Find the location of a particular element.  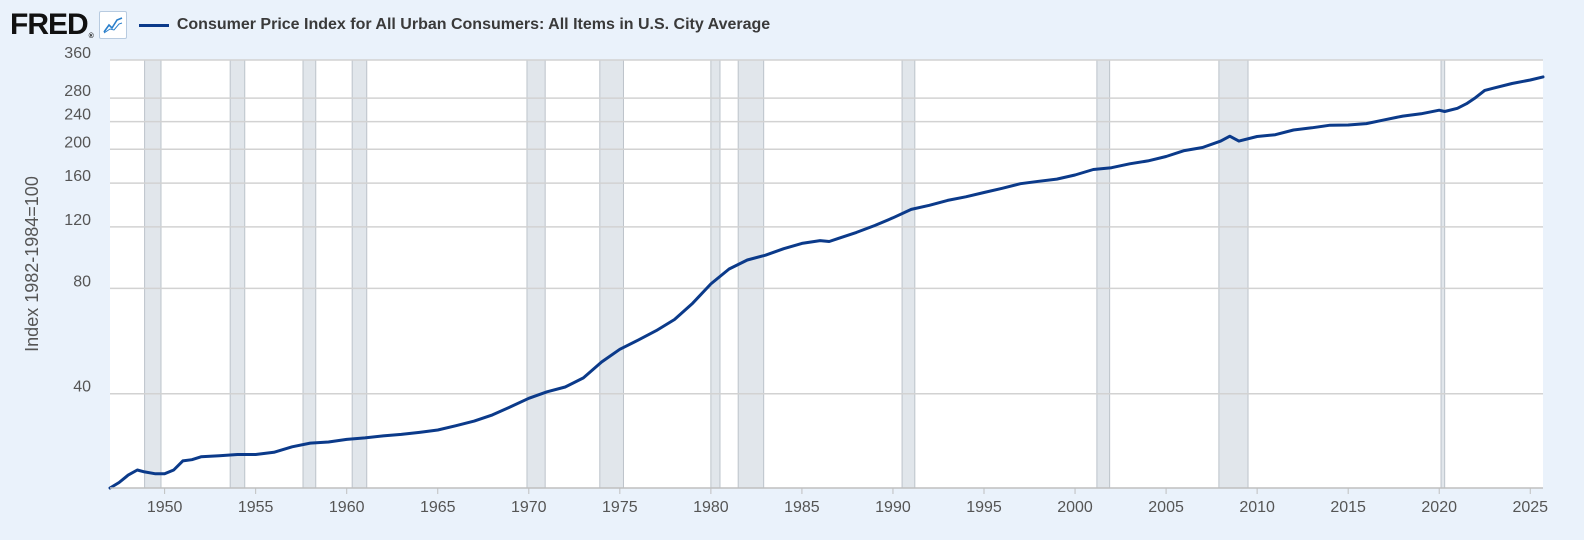

x-tick-label: 1990 is located at coordinates (893, 507).